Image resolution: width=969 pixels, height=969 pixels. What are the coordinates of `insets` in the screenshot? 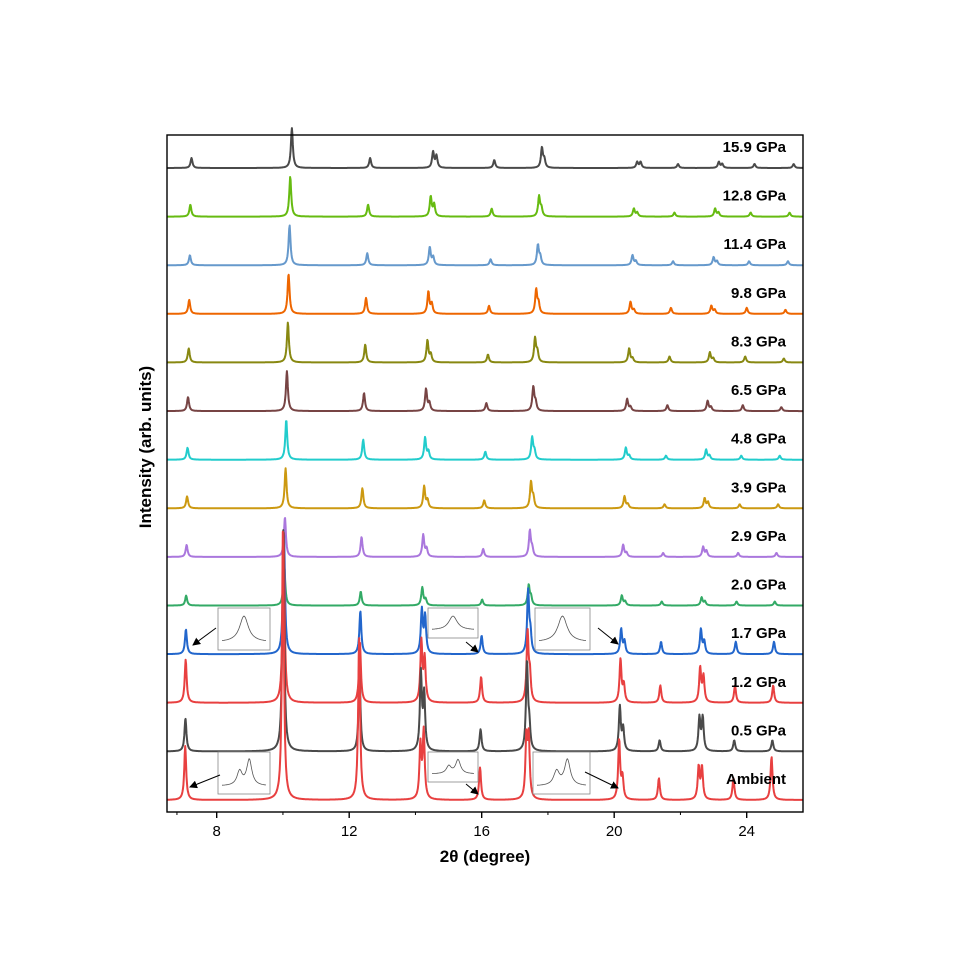 It's located at (404, 701).